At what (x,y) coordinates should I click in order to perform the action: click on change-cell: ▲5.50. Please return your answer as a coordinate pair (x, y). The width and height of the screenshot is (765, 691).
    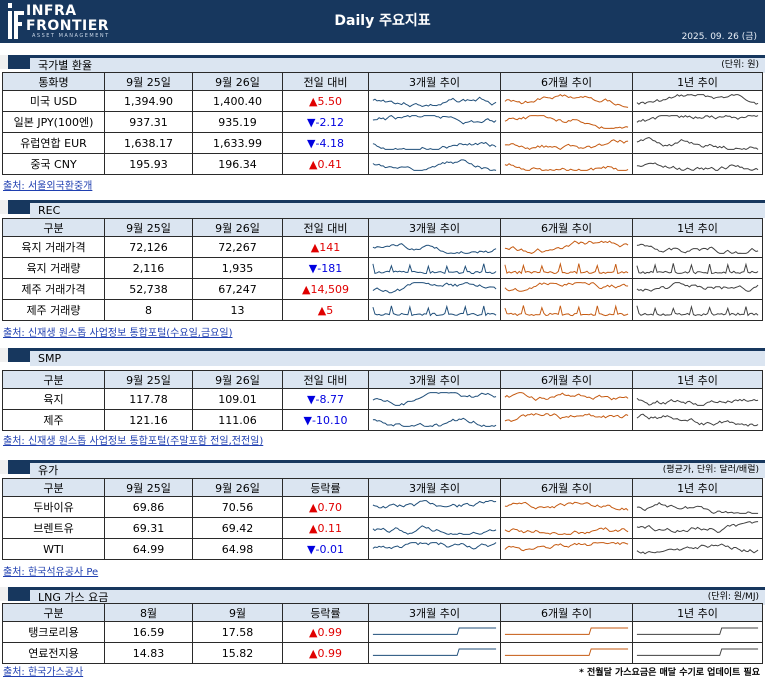
    Looking at the image, I should click on (325, 101).